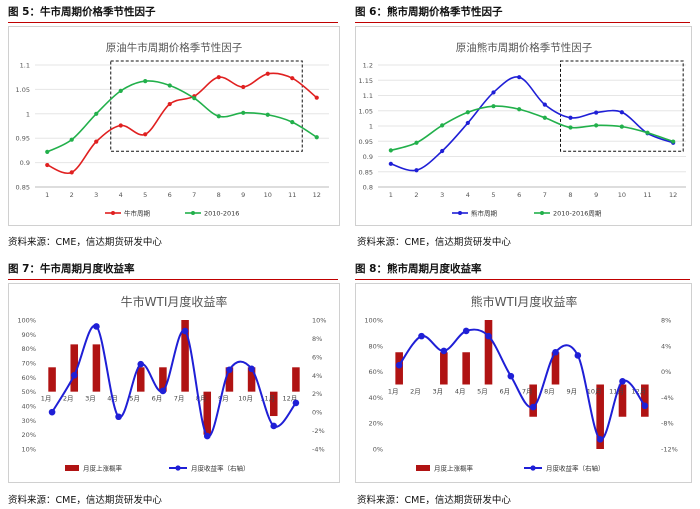  Describe the element at coordinates (137, 213) in the screenshot. I see `legend-label: 牛市周期` at that location.